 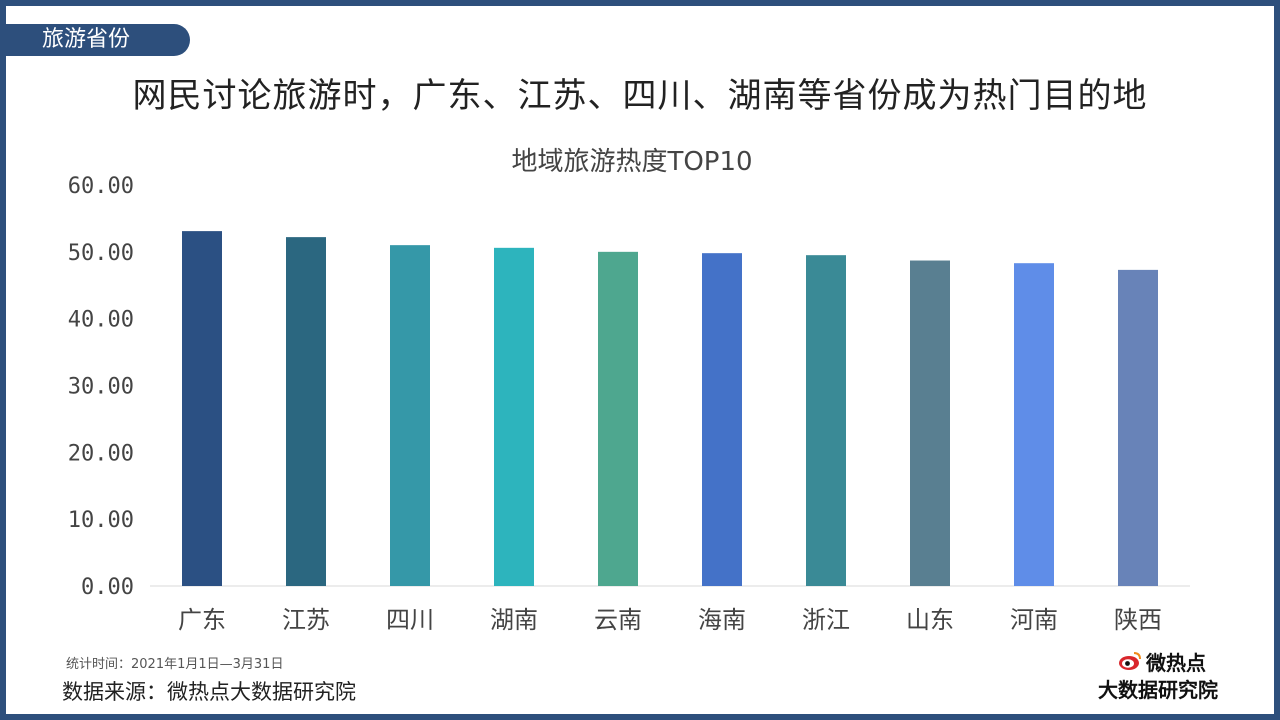 I want to click on page-headline: 网民讨论旅游时，广东、江苏、四川、湖南等省份成为热门目的地, so click(x=640, y=96).